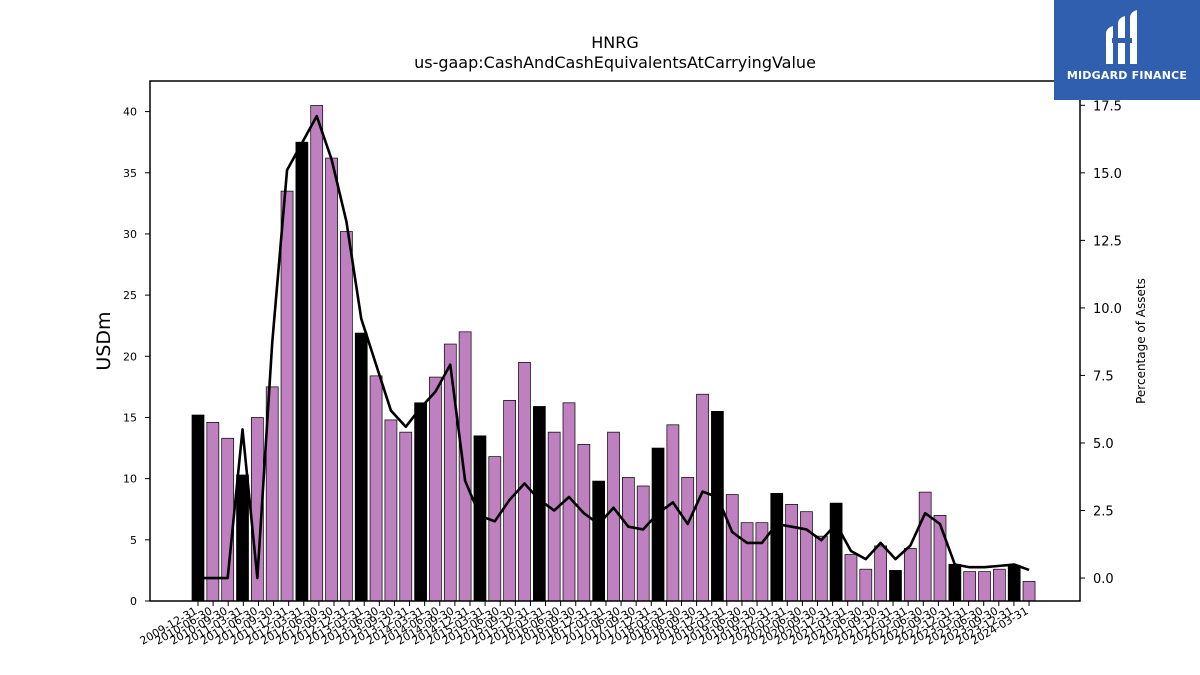 The width and height of the screenshot is (1200, 675). What do you see at coordinates (1103, 579) in the screenshot?
I see `y-right-tick-label: 0.0` at bounding box center [1103, 579].